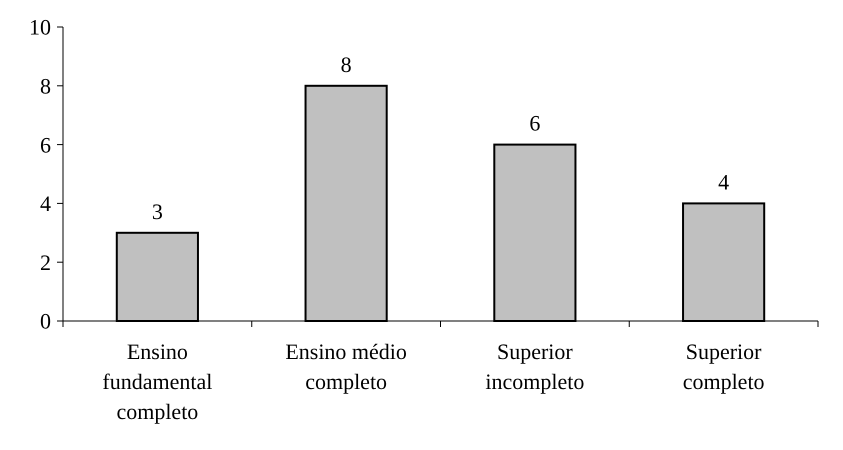 The image size is (843, 450). Describe the element at coordinates (45, 321) in the screenshot. I see `y-tick-label: 0` at that location.